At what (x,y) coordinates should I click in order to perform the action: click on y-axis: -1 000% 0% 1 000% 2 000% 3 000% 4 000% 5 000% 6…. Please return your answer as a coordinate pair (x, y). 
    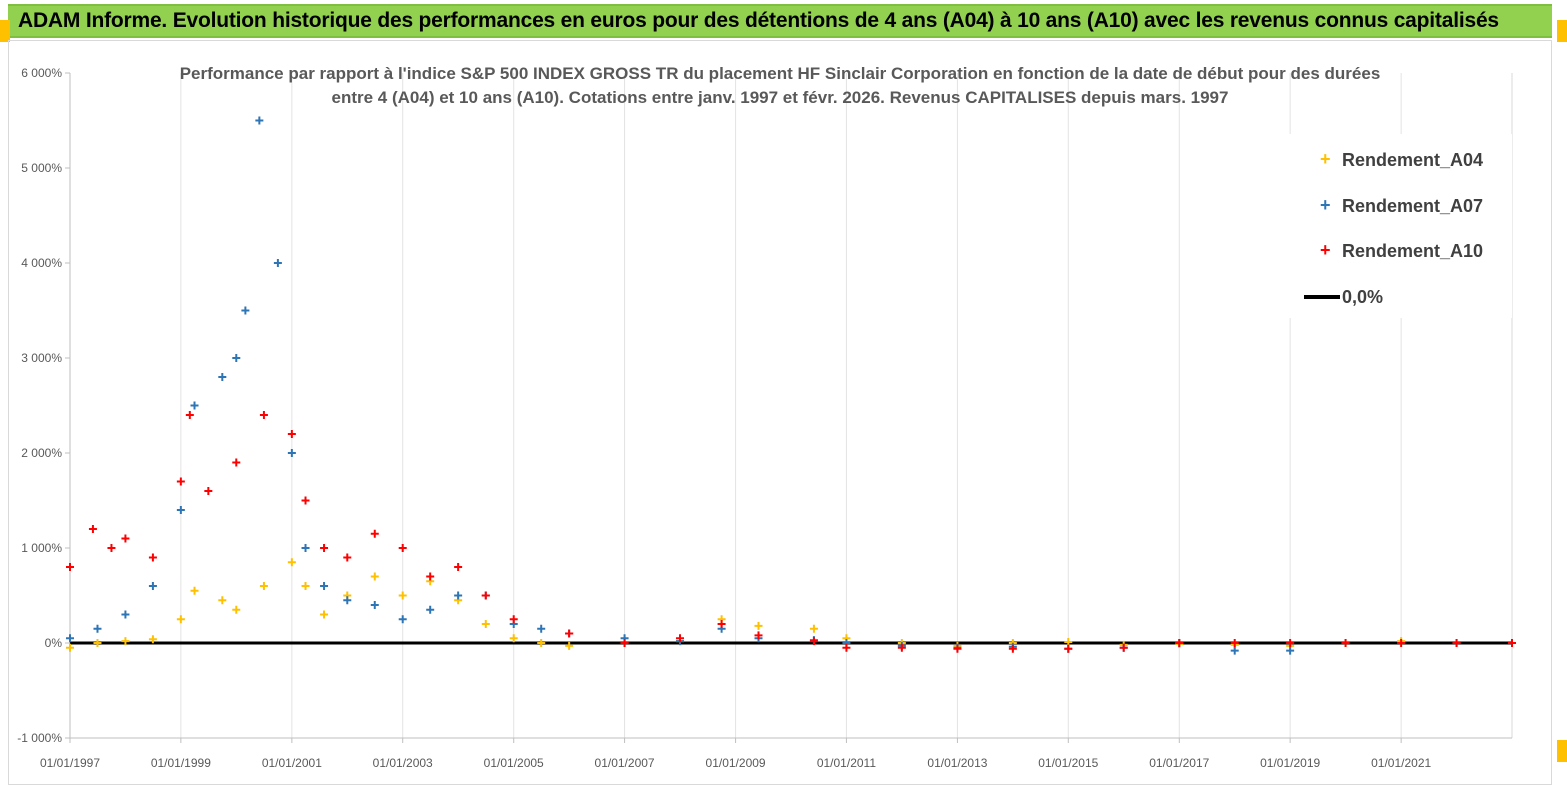
    Looking at the image, I should click on (44, 405).